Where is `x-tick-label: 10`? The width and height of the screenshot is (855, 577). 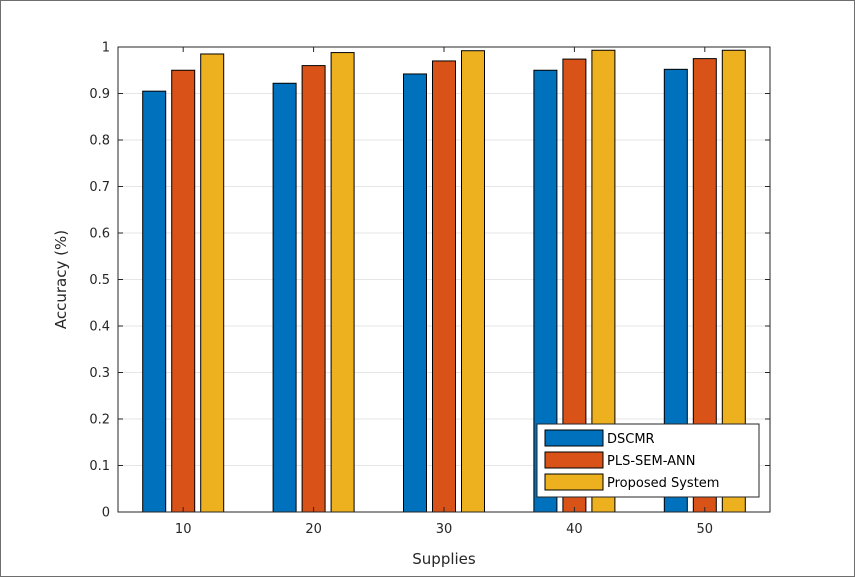
x-tick-label: 10 is located at coordinates (183, 529).